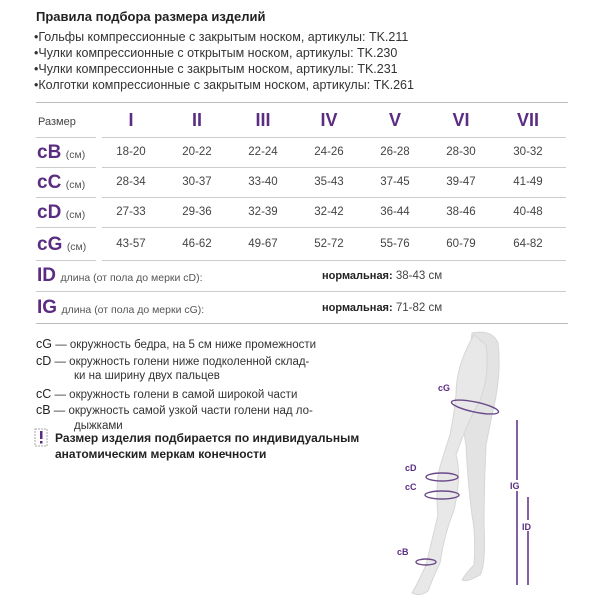 Image resolution: width=600 pixels, height=600 pixels. Describe the element at coordinates (197, 244) in the screenshot. I see `size-cell: 46-62` at that location.